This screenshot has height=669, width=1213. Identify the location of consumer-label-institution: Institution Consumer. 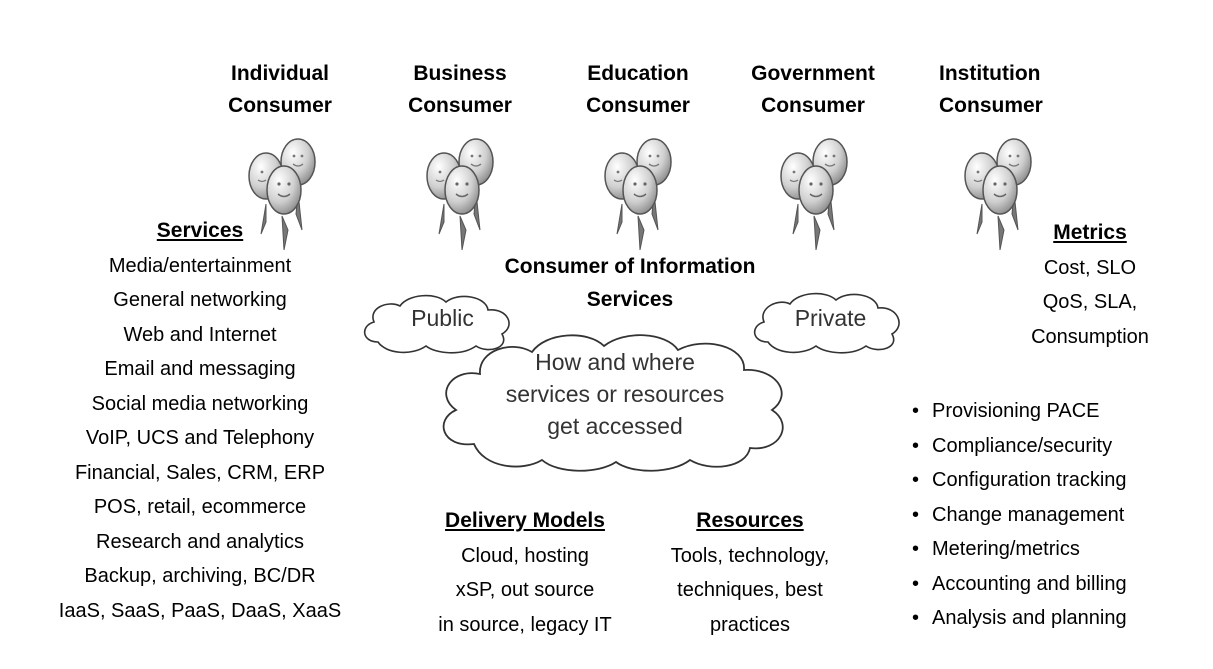
(1001, 90).